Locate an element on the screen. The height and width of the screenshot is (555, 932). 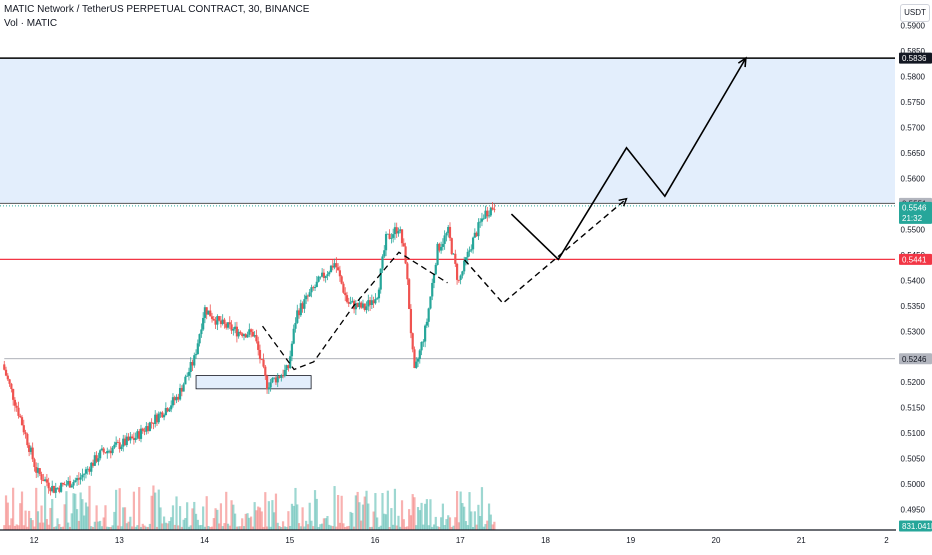
x-tick-label: 19 is located at coordinates (630, 540).